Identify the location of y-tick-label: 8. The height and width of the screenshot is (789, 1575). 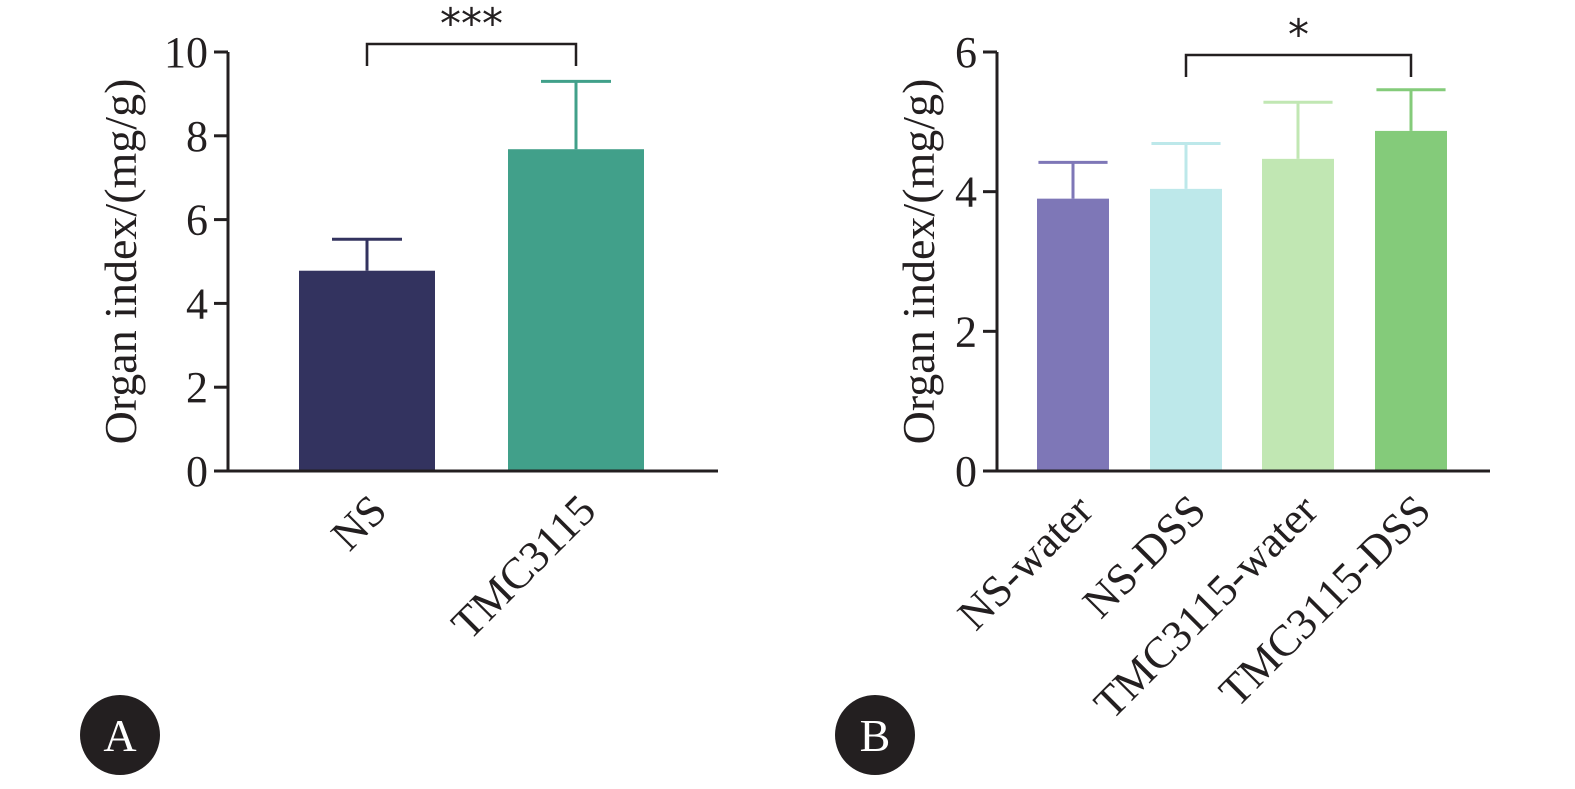
(197, 136).